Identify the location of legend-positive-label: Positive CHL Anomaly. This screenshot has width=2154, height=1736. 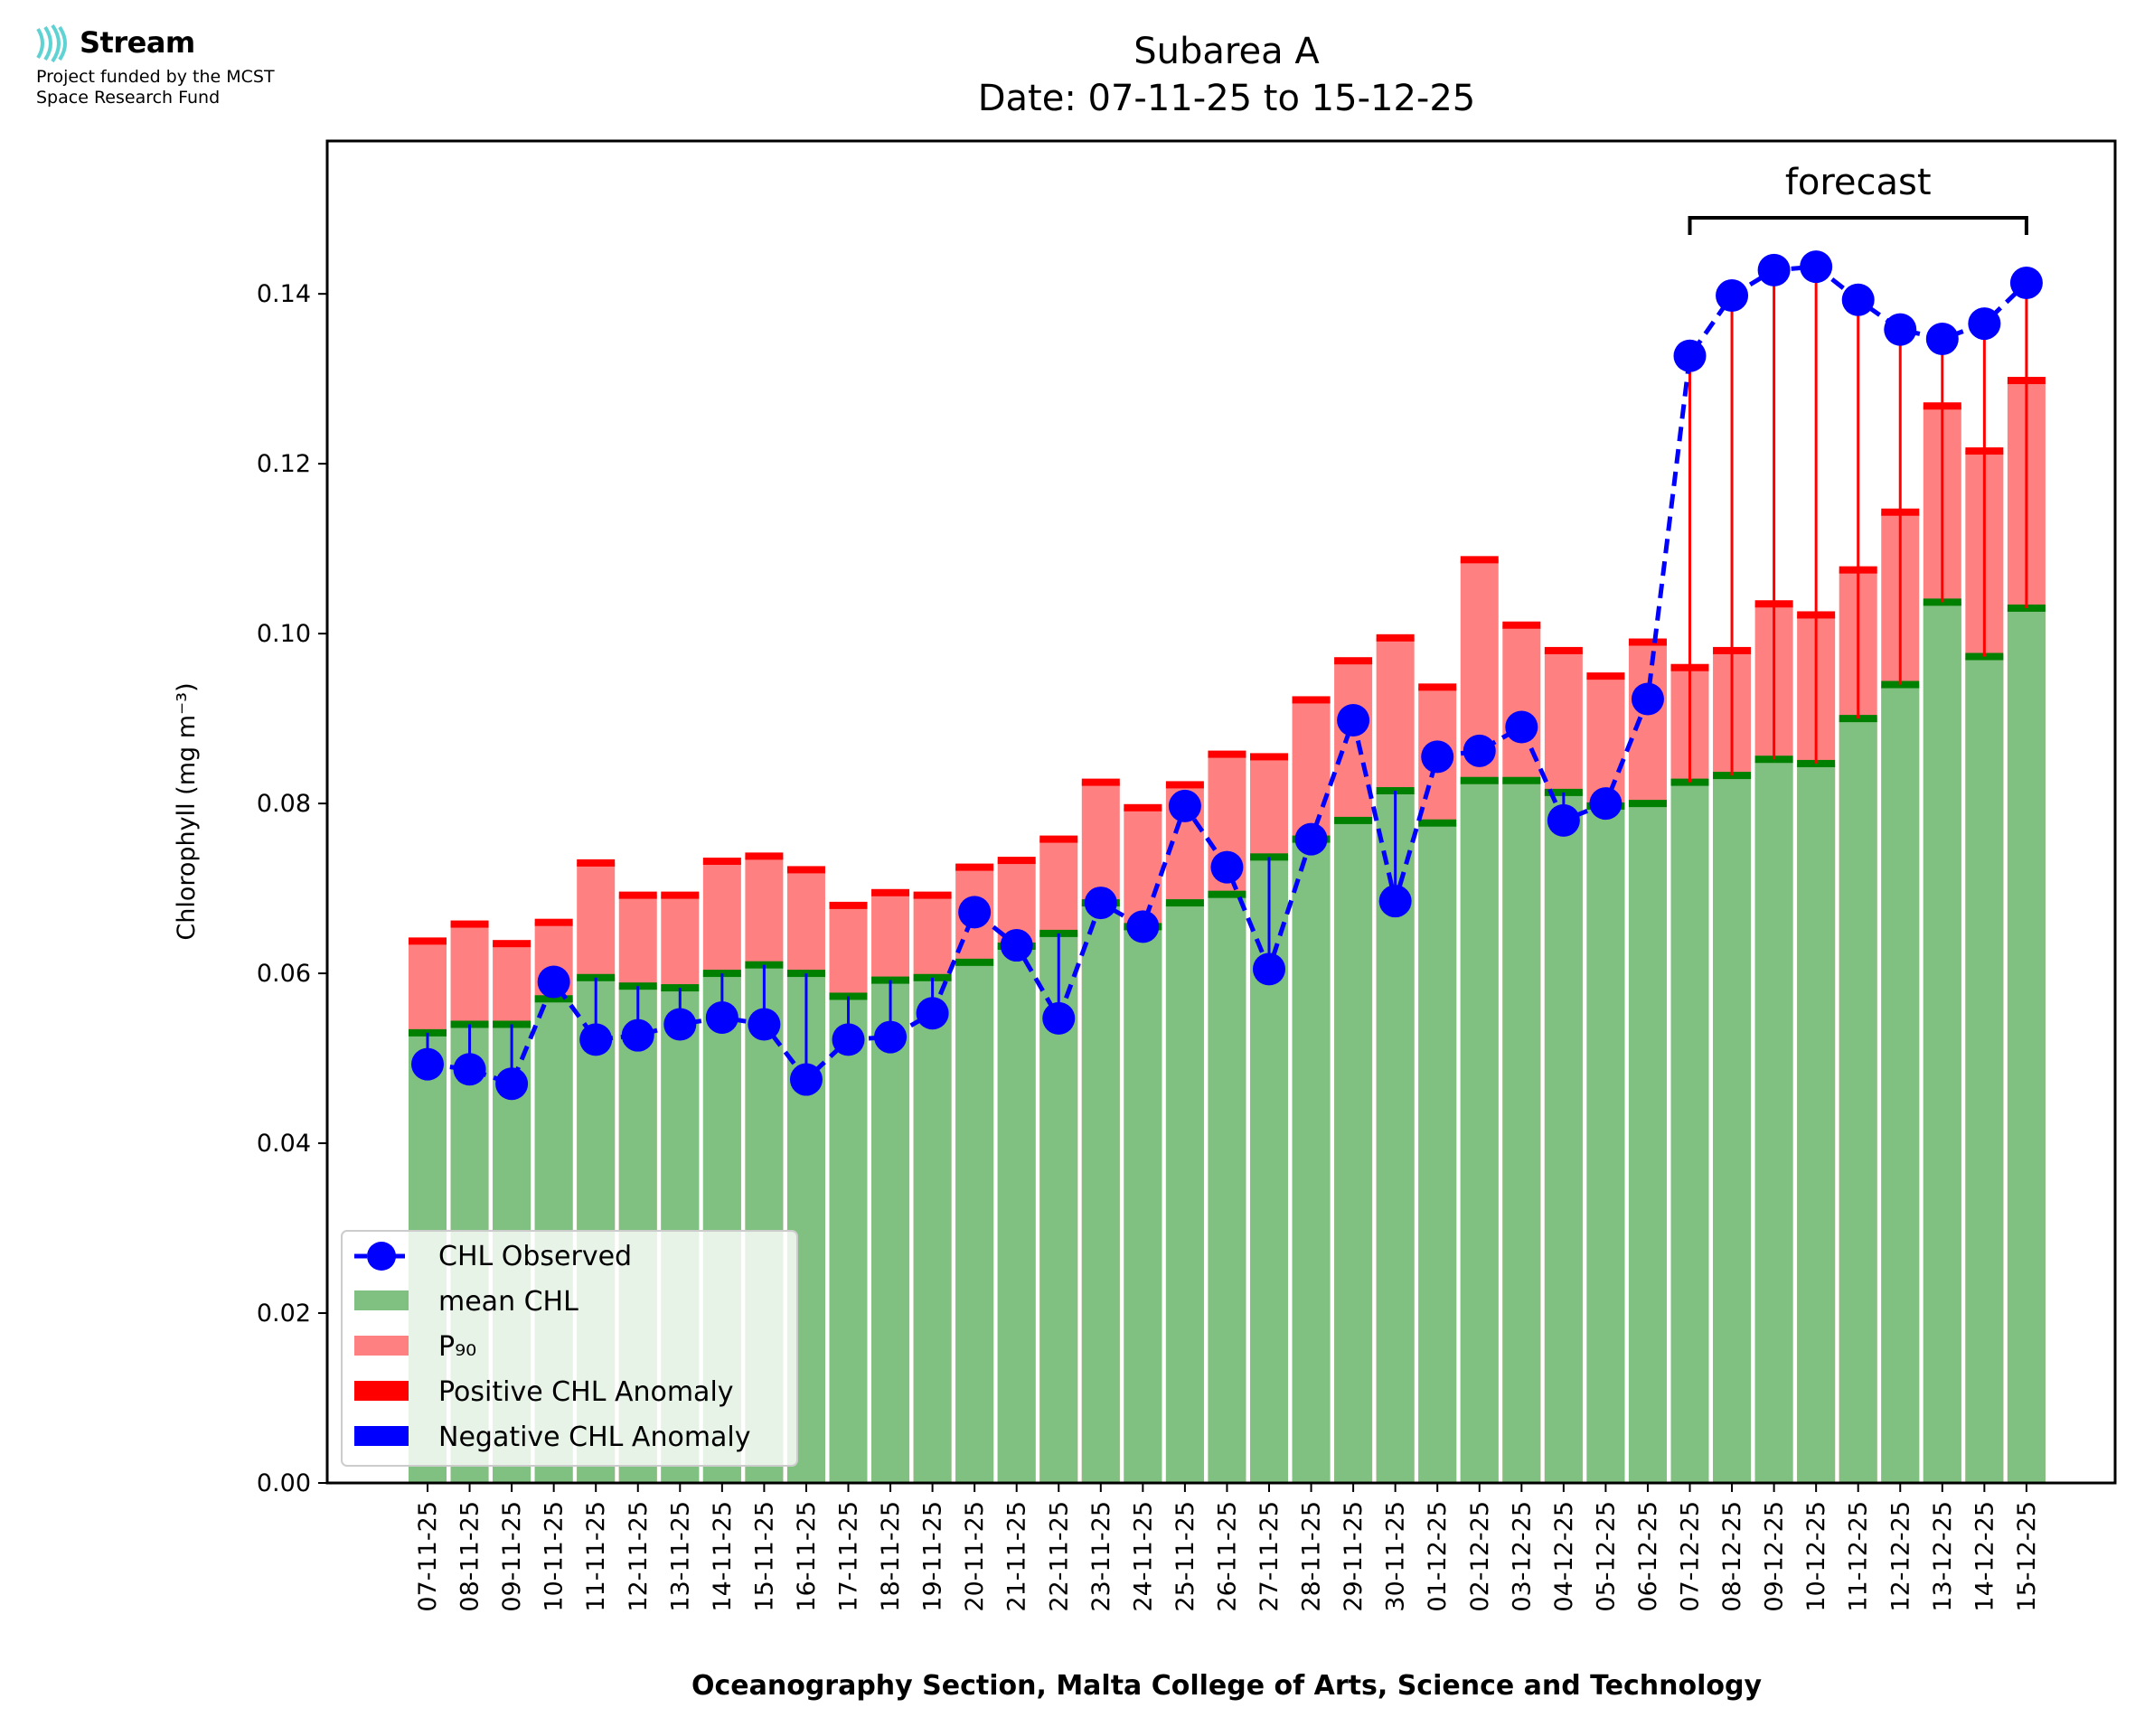
(586, 1392).